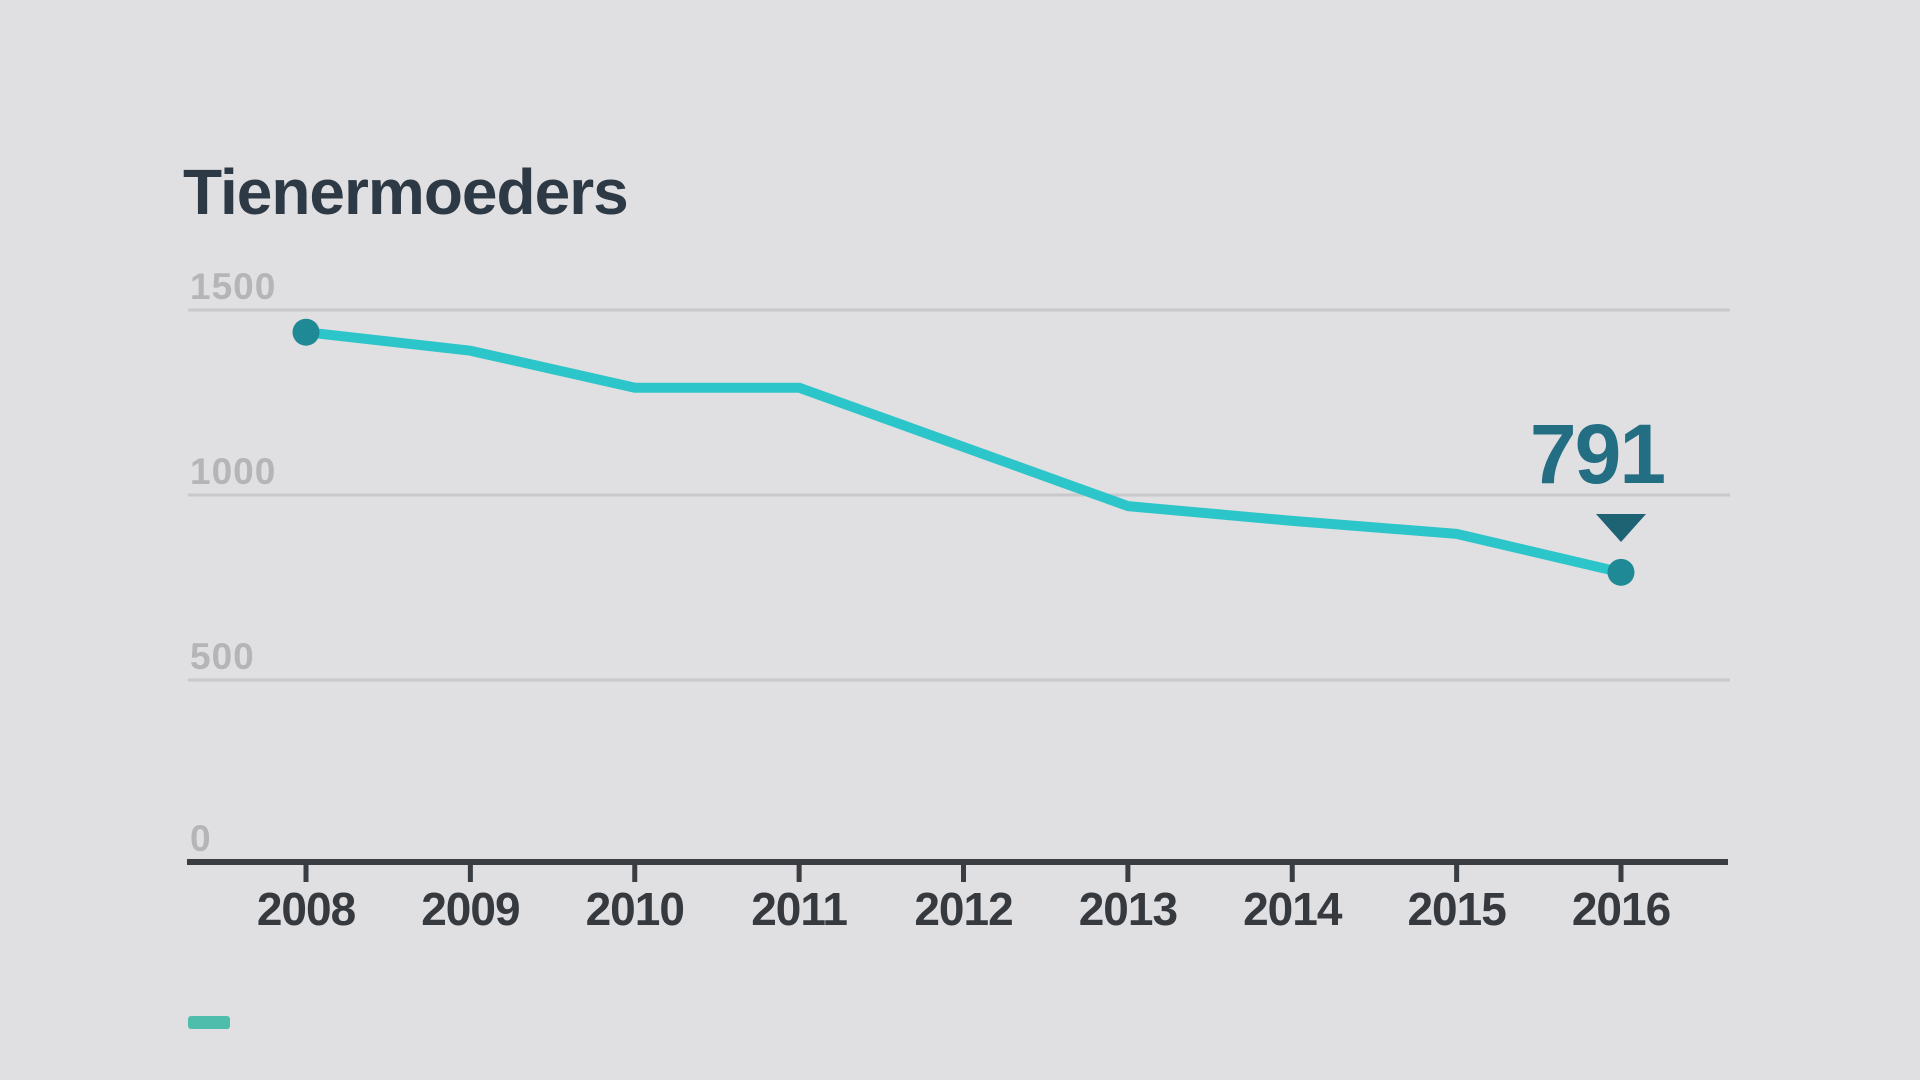 This screenshot has height=1080, width=1920. I want to click on x-tick-label-2013: 2013, so click(1128, 909).